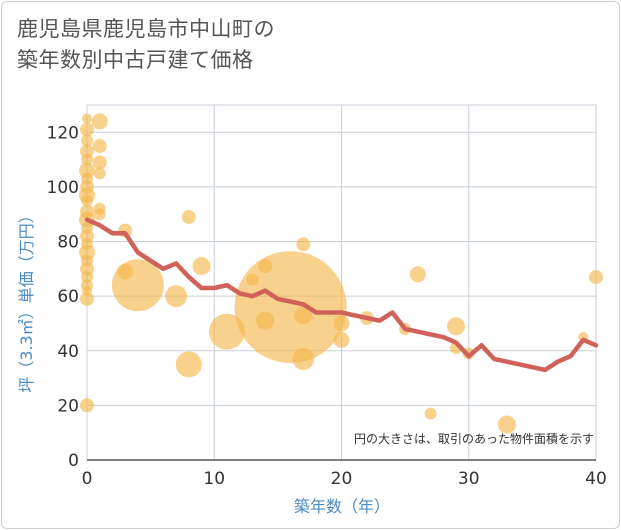  I want to click on y-tick-label: 100, so click(63, 188).